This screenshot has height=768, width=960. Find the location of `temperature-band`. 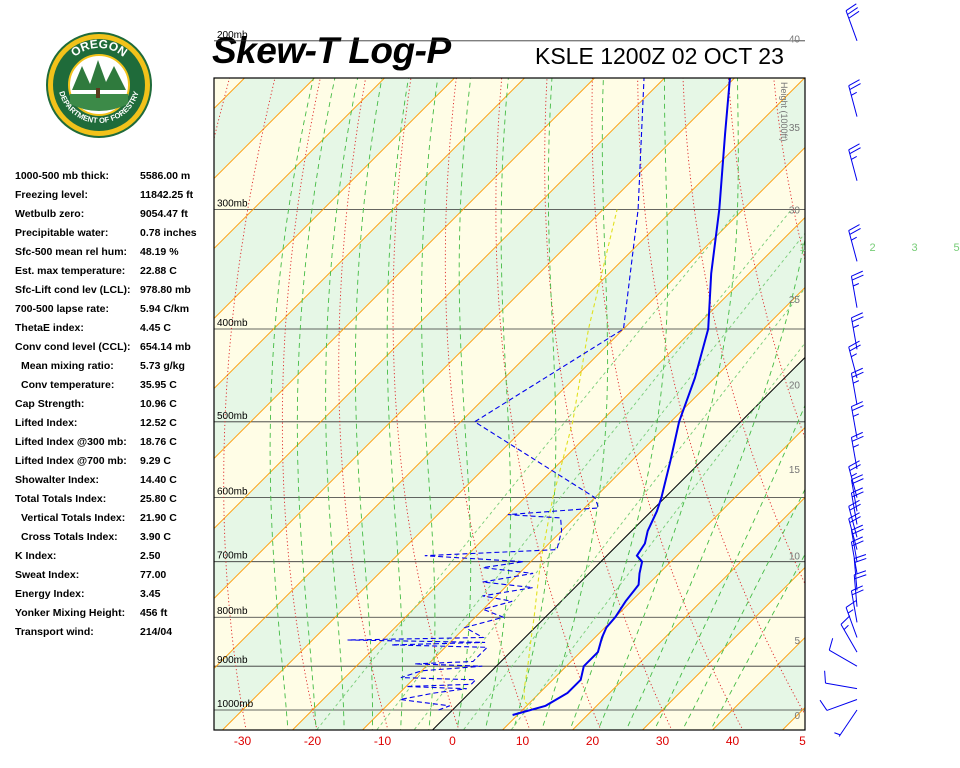

temperature-band is located at coordinates (793, 718).